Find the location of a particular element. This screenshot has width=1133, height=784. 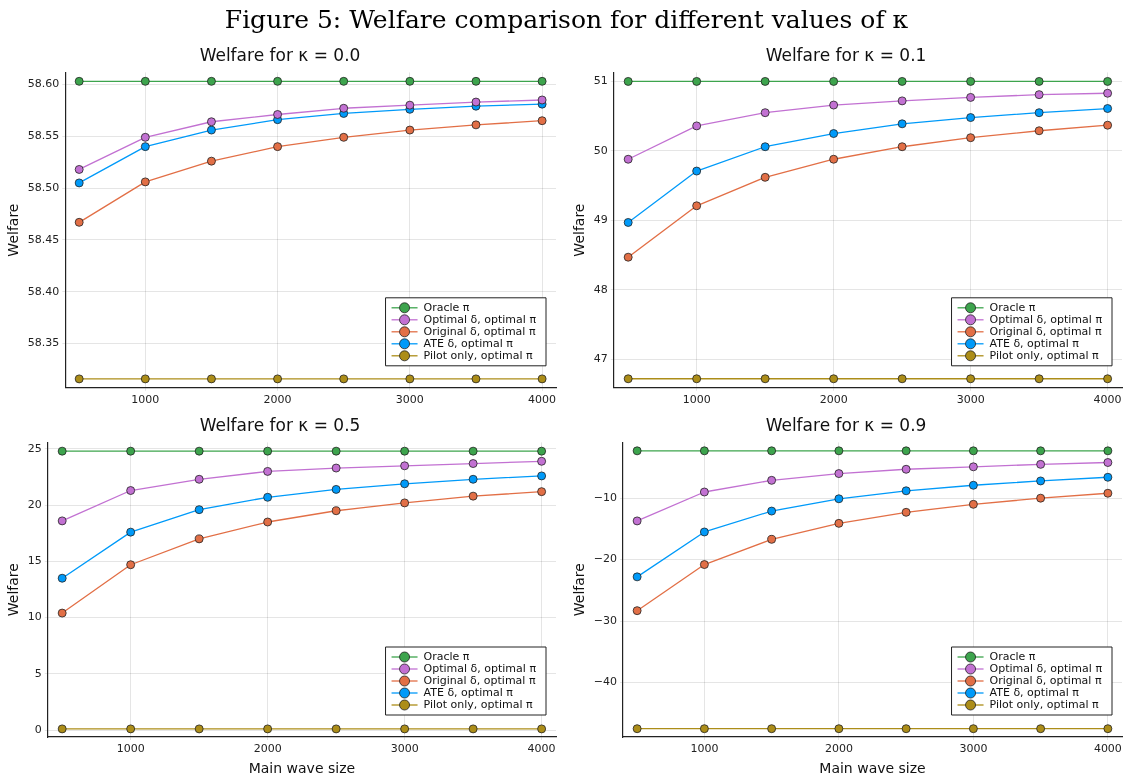

y-tick-label: 58.55 is located at coordinates (43, 136).